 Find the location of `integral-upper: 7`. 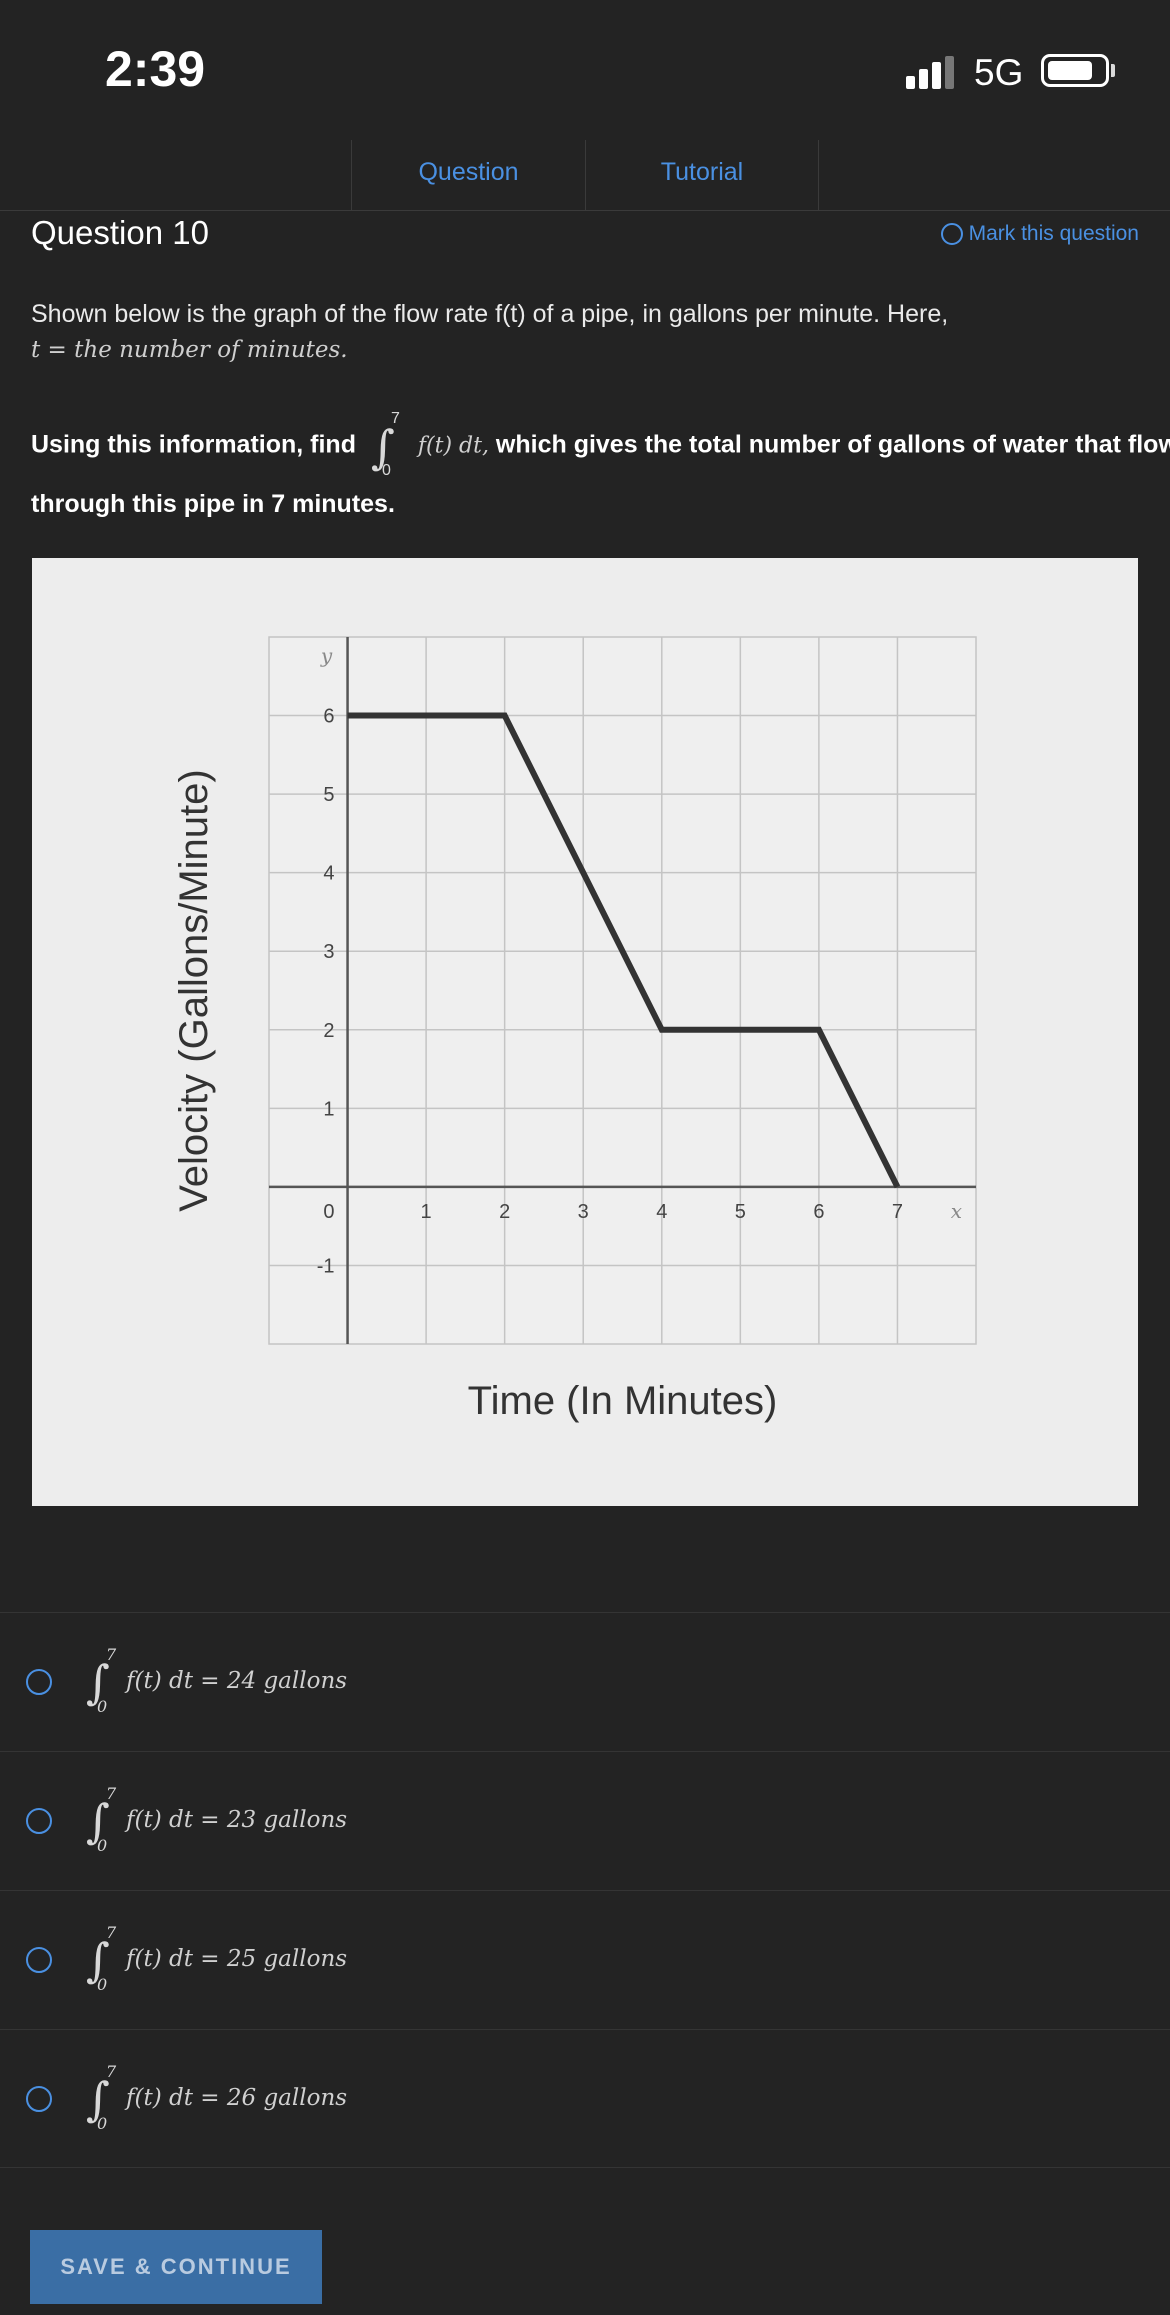

integral-upper: 7 is located at coordinates (395, 418).